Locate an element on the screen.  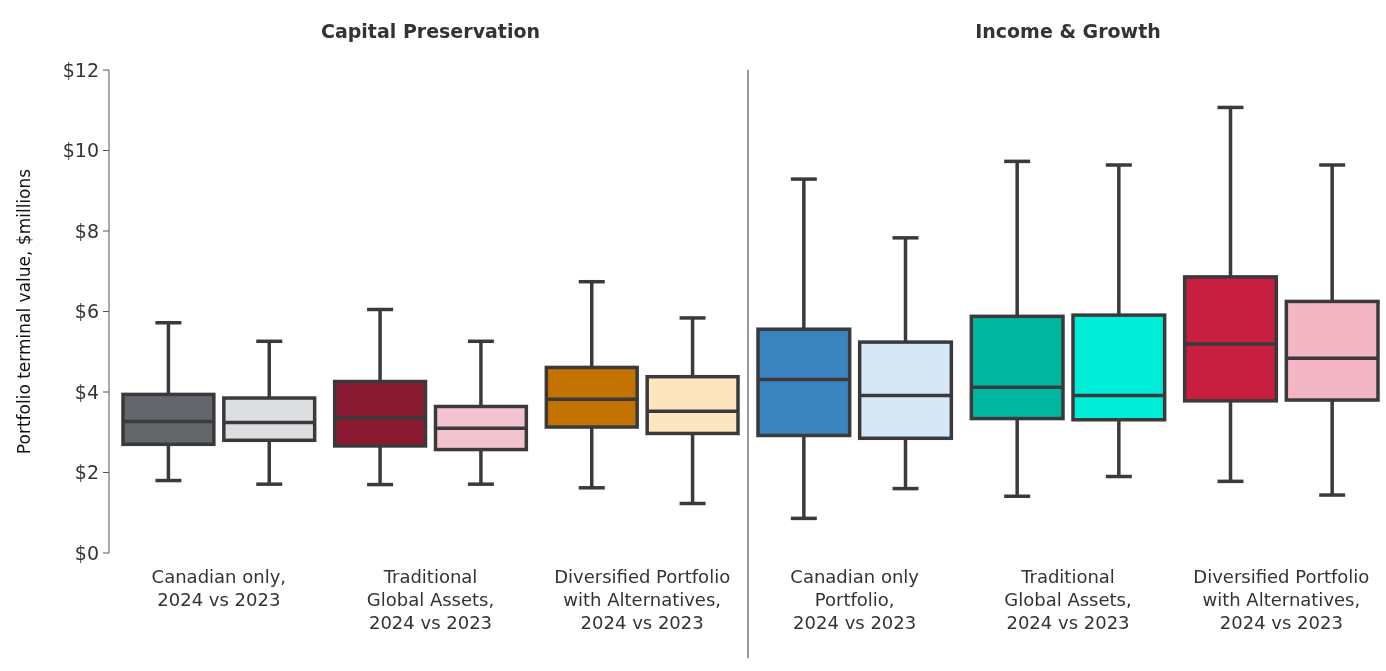
y-tick-label: $10 is located at coordinates (80, 150).